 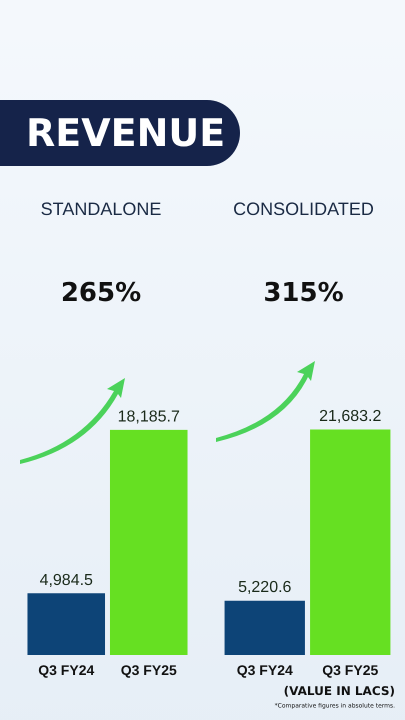 I want to click on text: 315%, so click(x=303, y=293).